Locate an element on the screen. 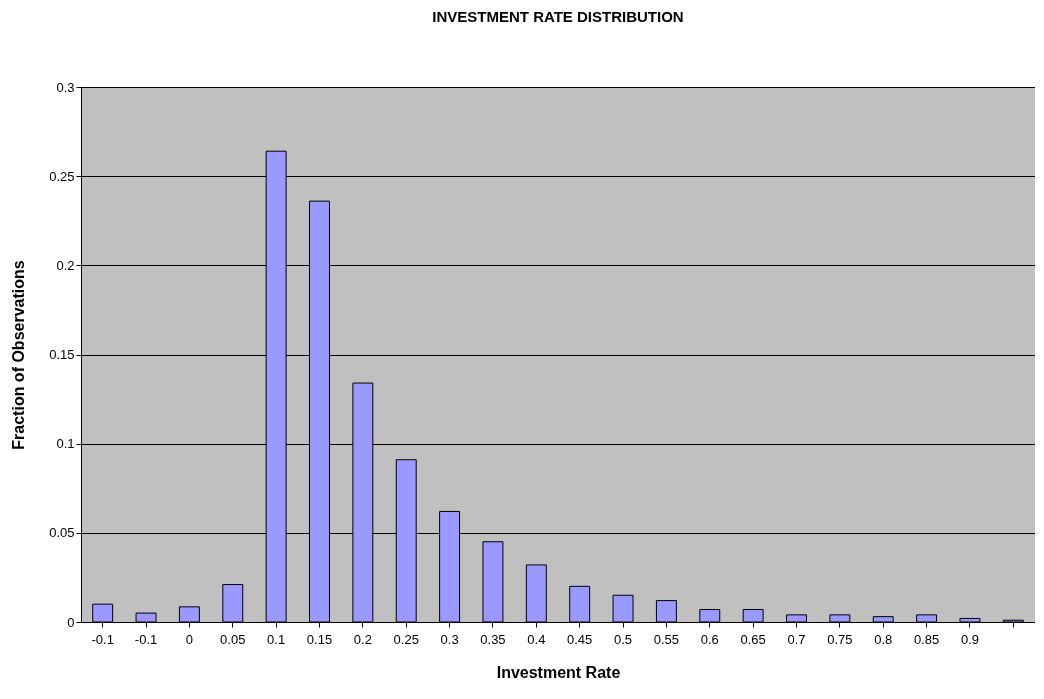 Image resolution: width=1044 pixels, height=699 pixels. y-tick-label: 0.25 is located at coordinates (62, 176).